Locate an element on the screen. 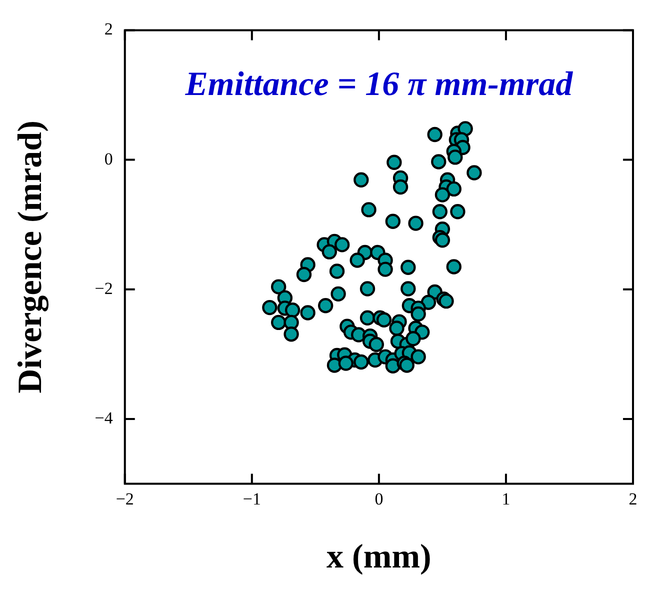  annotation: Emittance = 16 π mm-mrad is located at coordinates (379, 84).